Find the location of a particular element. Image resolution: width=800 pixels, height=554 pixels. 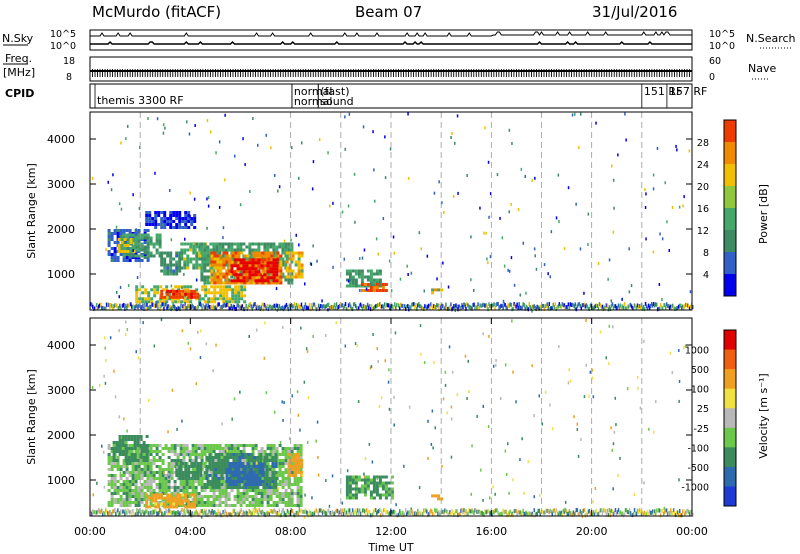

colorbar-tick: -1000 is located at coordinates (695, 487).